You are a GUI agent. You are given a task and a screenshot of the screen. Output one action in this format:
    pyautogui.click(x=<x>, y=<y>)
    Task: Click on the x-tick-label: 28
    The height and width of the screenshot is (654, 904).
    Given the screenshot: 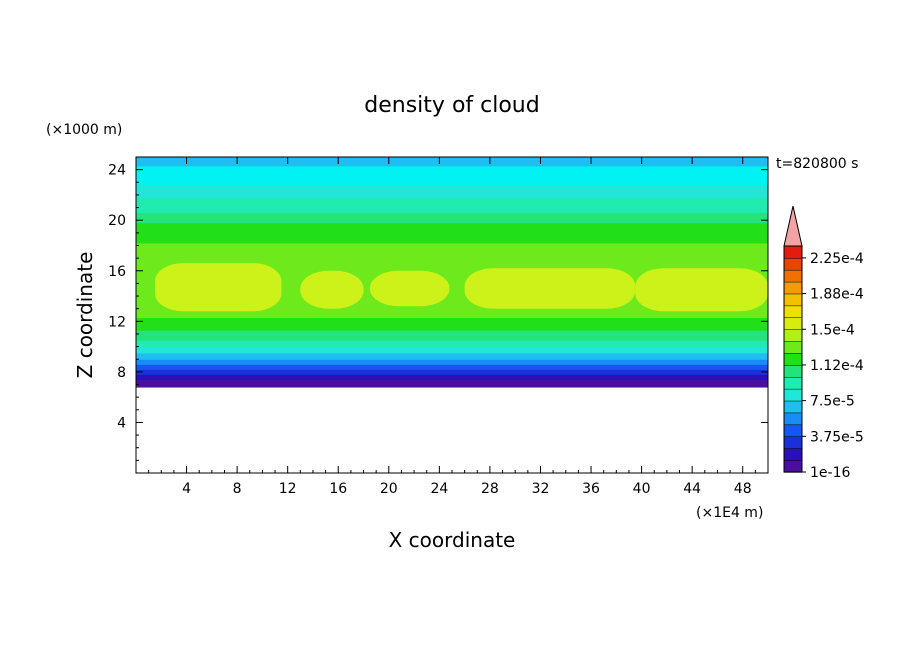 What is the action you would take?
    pyautogui.click(x=490, y=489)
    